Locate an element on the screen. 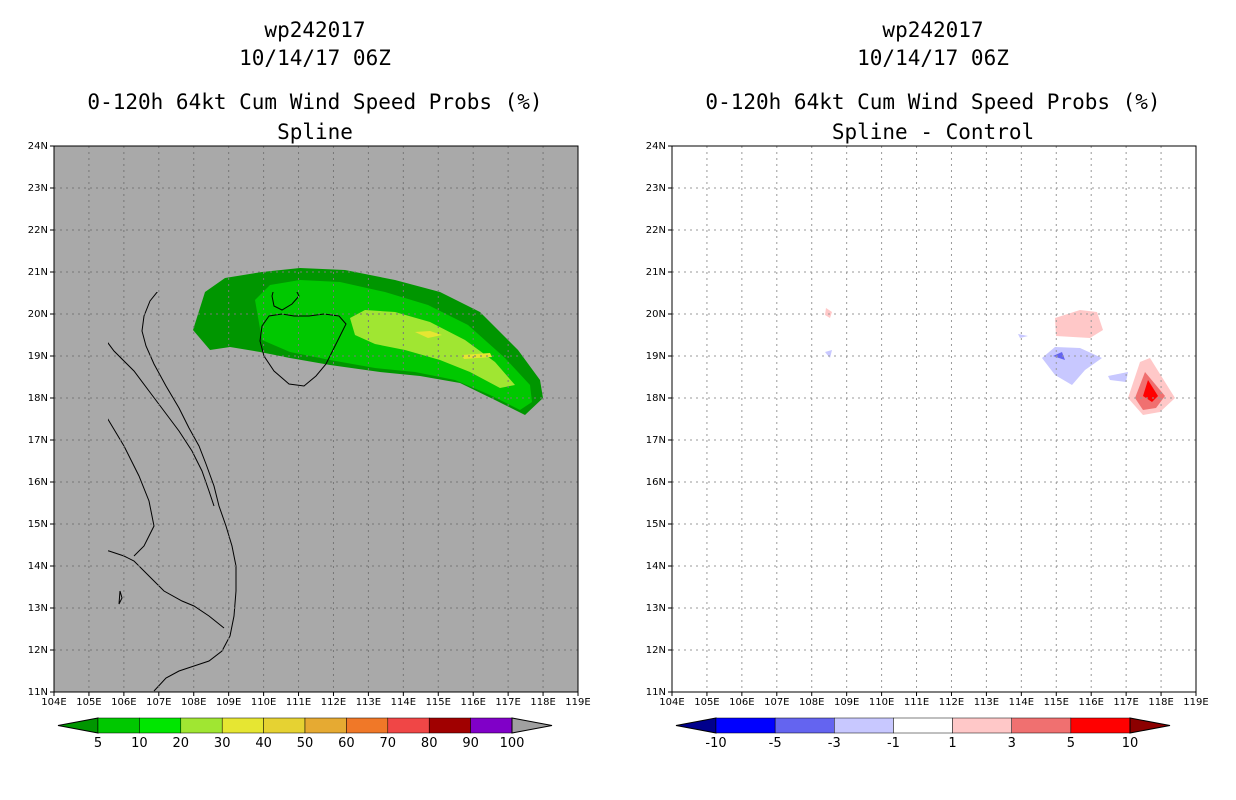 Image resolution: width=1236 pixels, height=800 pixels. colorbar-label: -1 is located at coordinates (893, 743).